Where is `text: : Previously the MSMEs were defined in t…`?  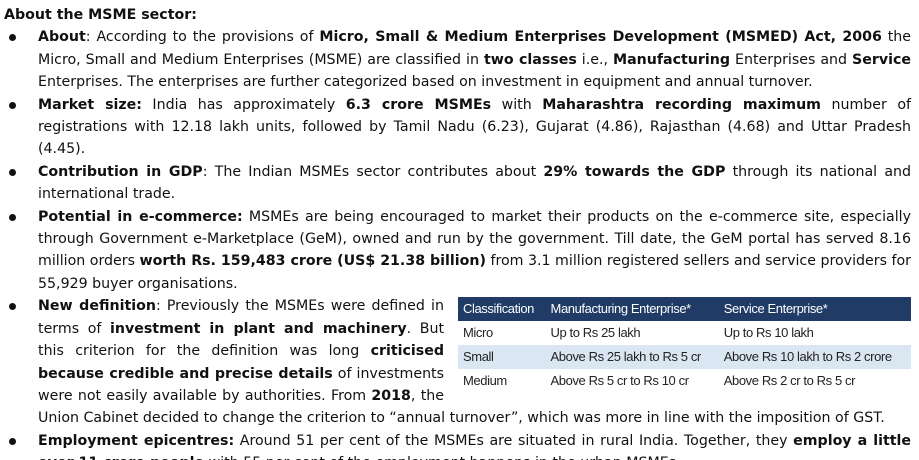
text: : Previously the MSMEs were defined in t… is located at coordinates (241, 317).